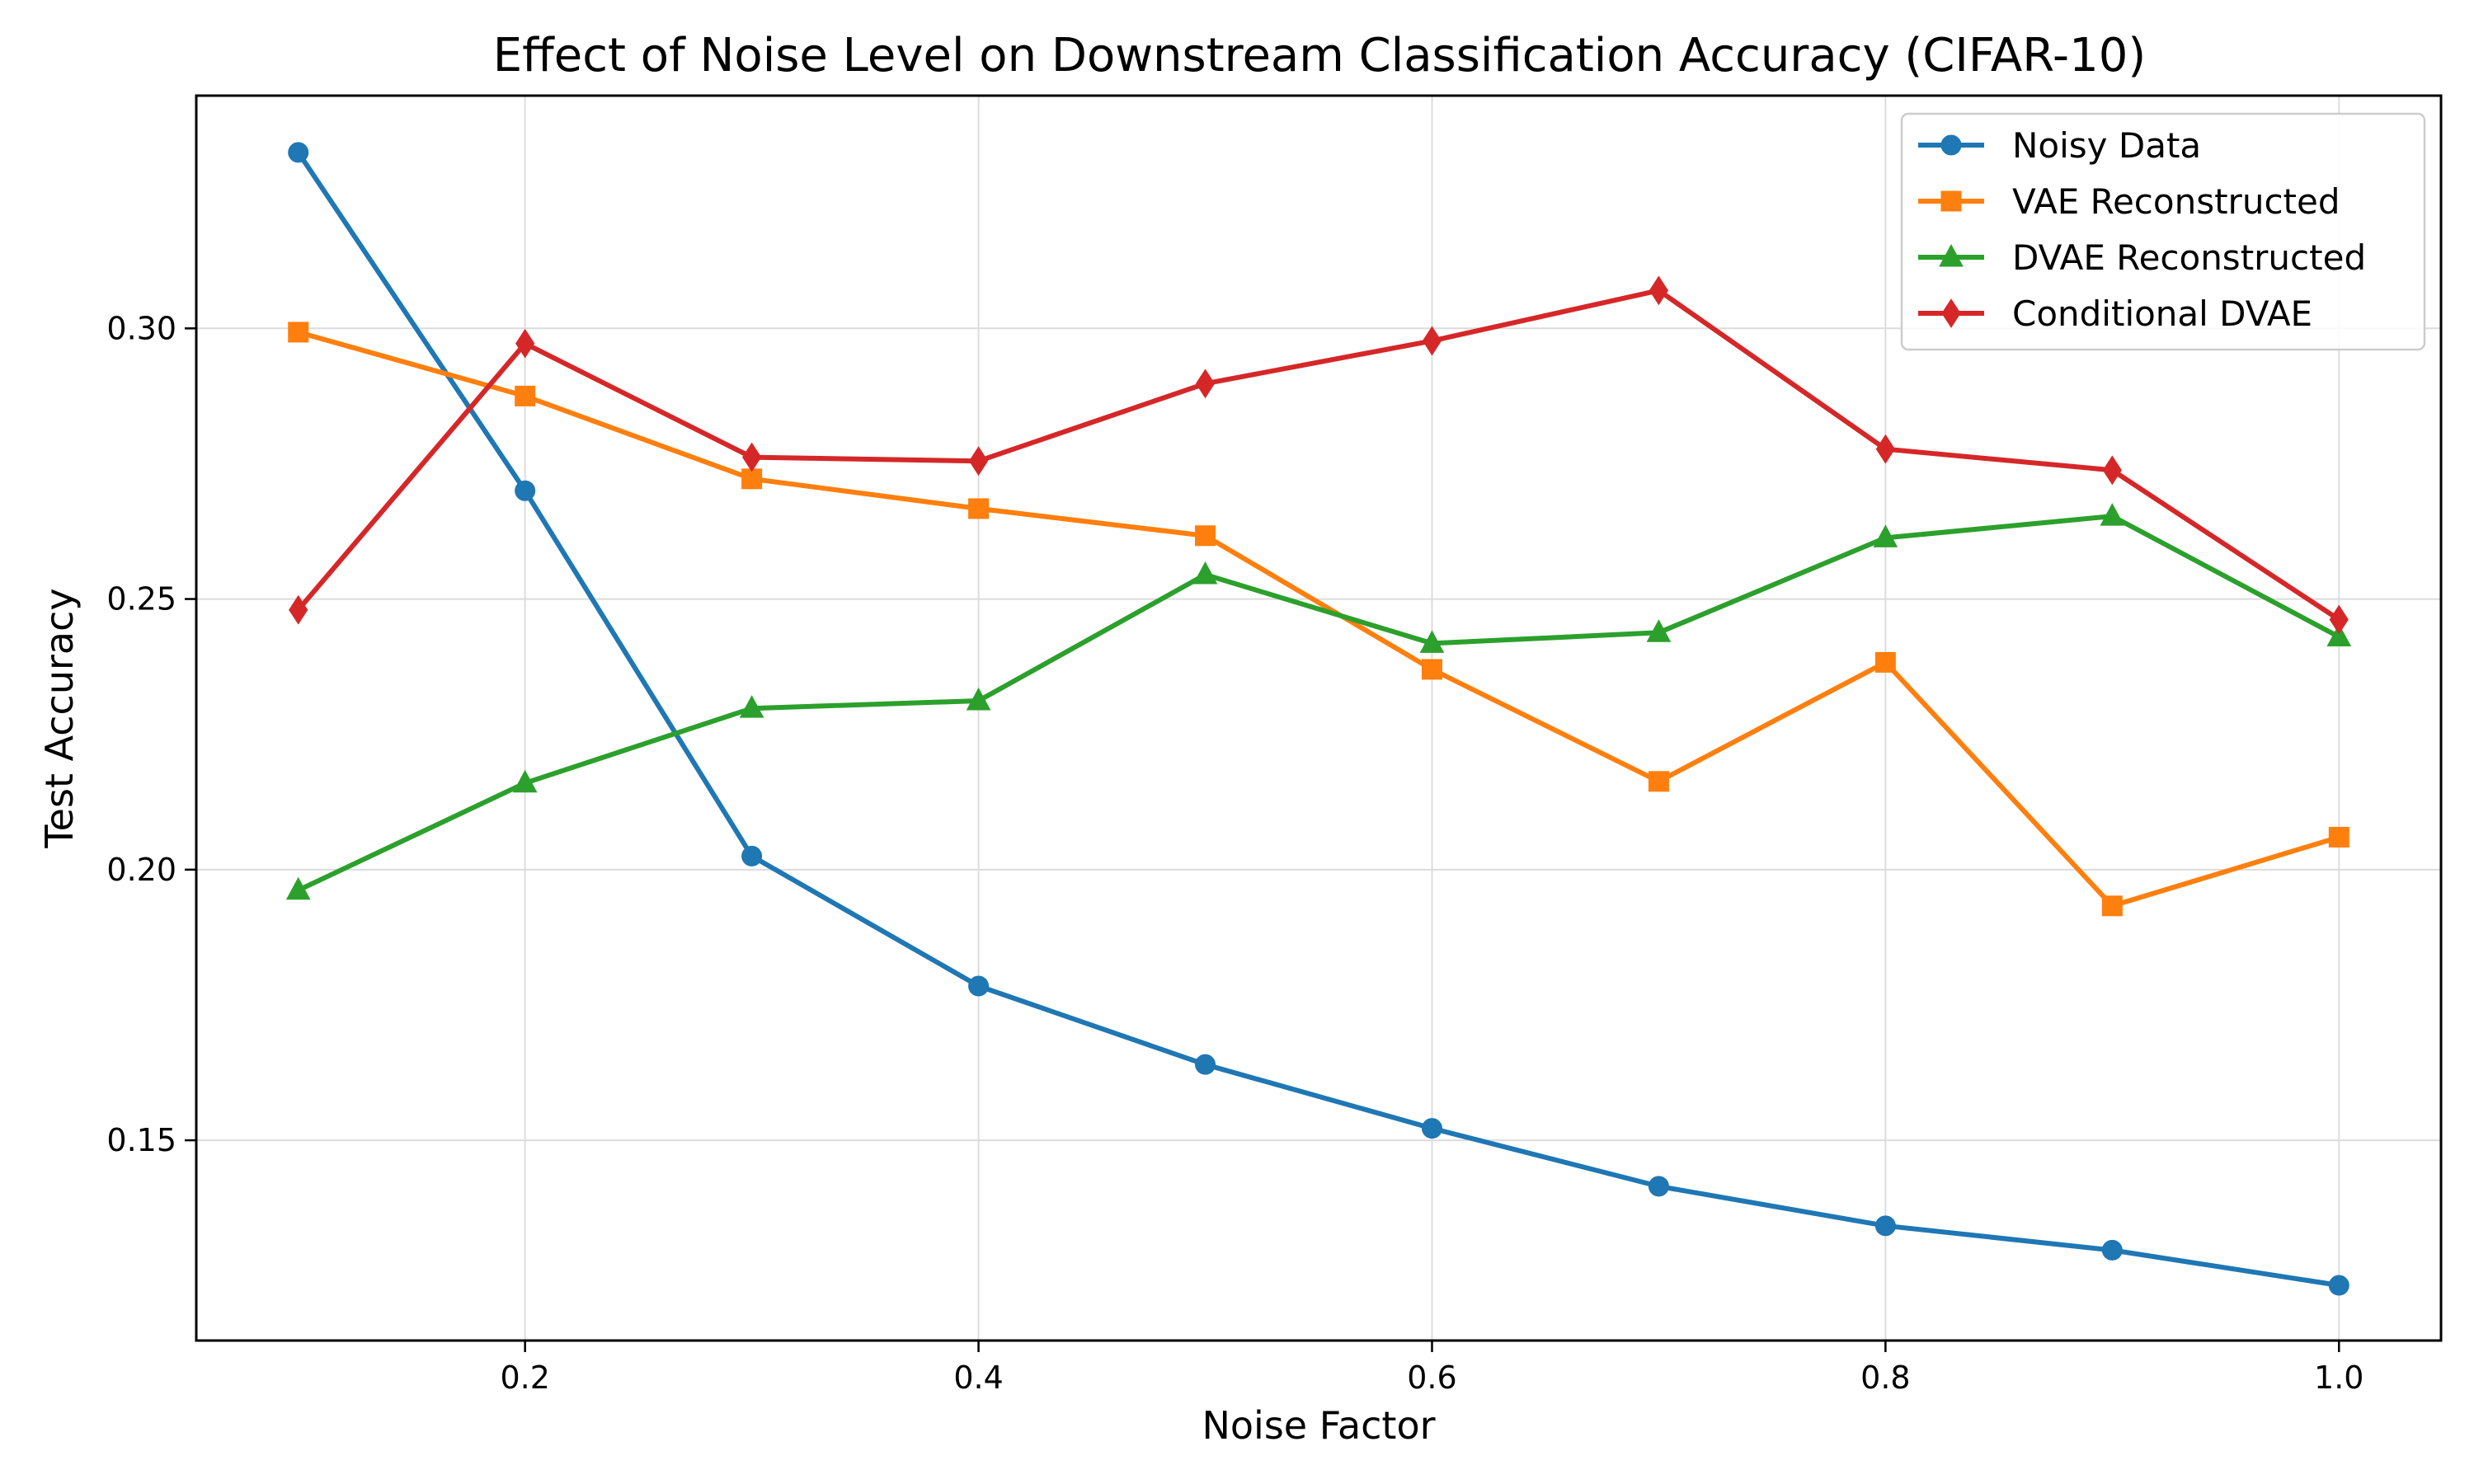  Describe the element at coordinates (141, 328) in the screenshot. I see `y-tick-label: 0.30` at that location.